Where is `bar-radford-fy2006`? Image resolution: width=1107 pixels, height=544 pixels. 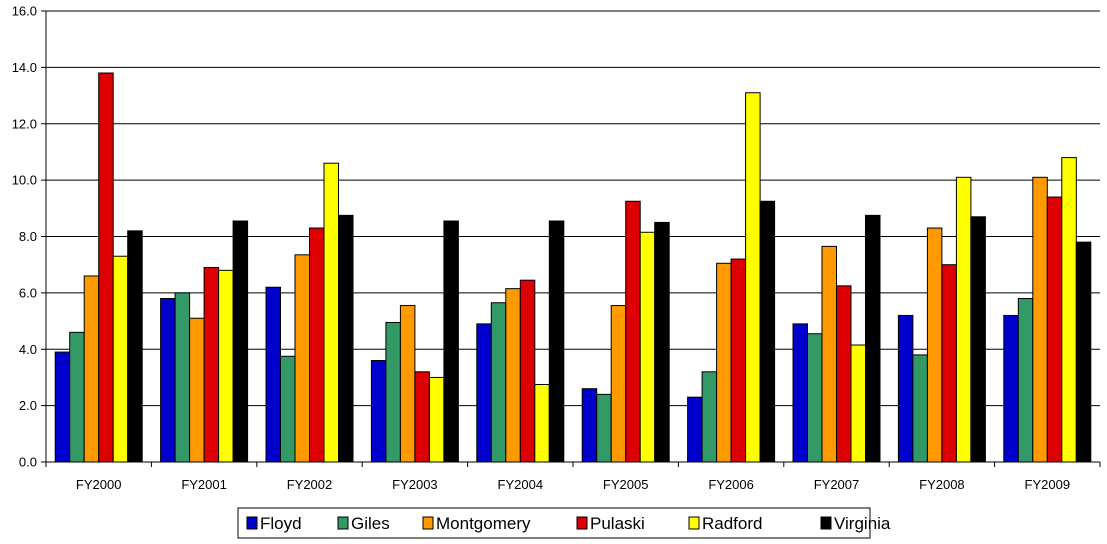 bar-radford-fy2006 is located at coordinates (753, 277).